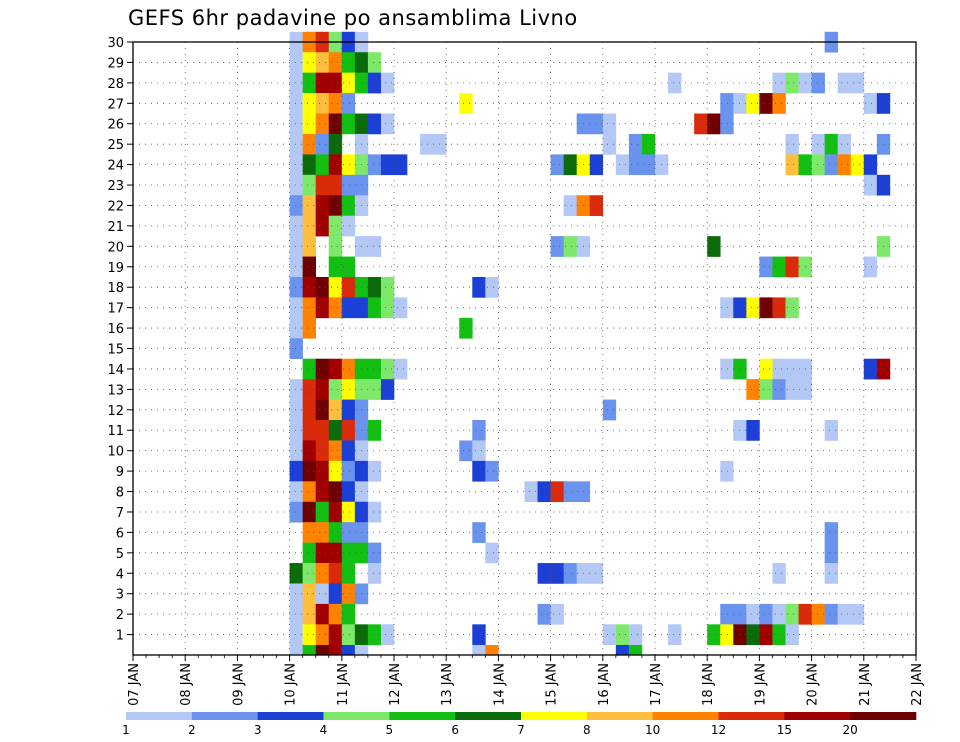  What do you see at coordinates (115, 84) in the screenshot?
I see `y-tick-label: 28` at bounding box center [115, 84].